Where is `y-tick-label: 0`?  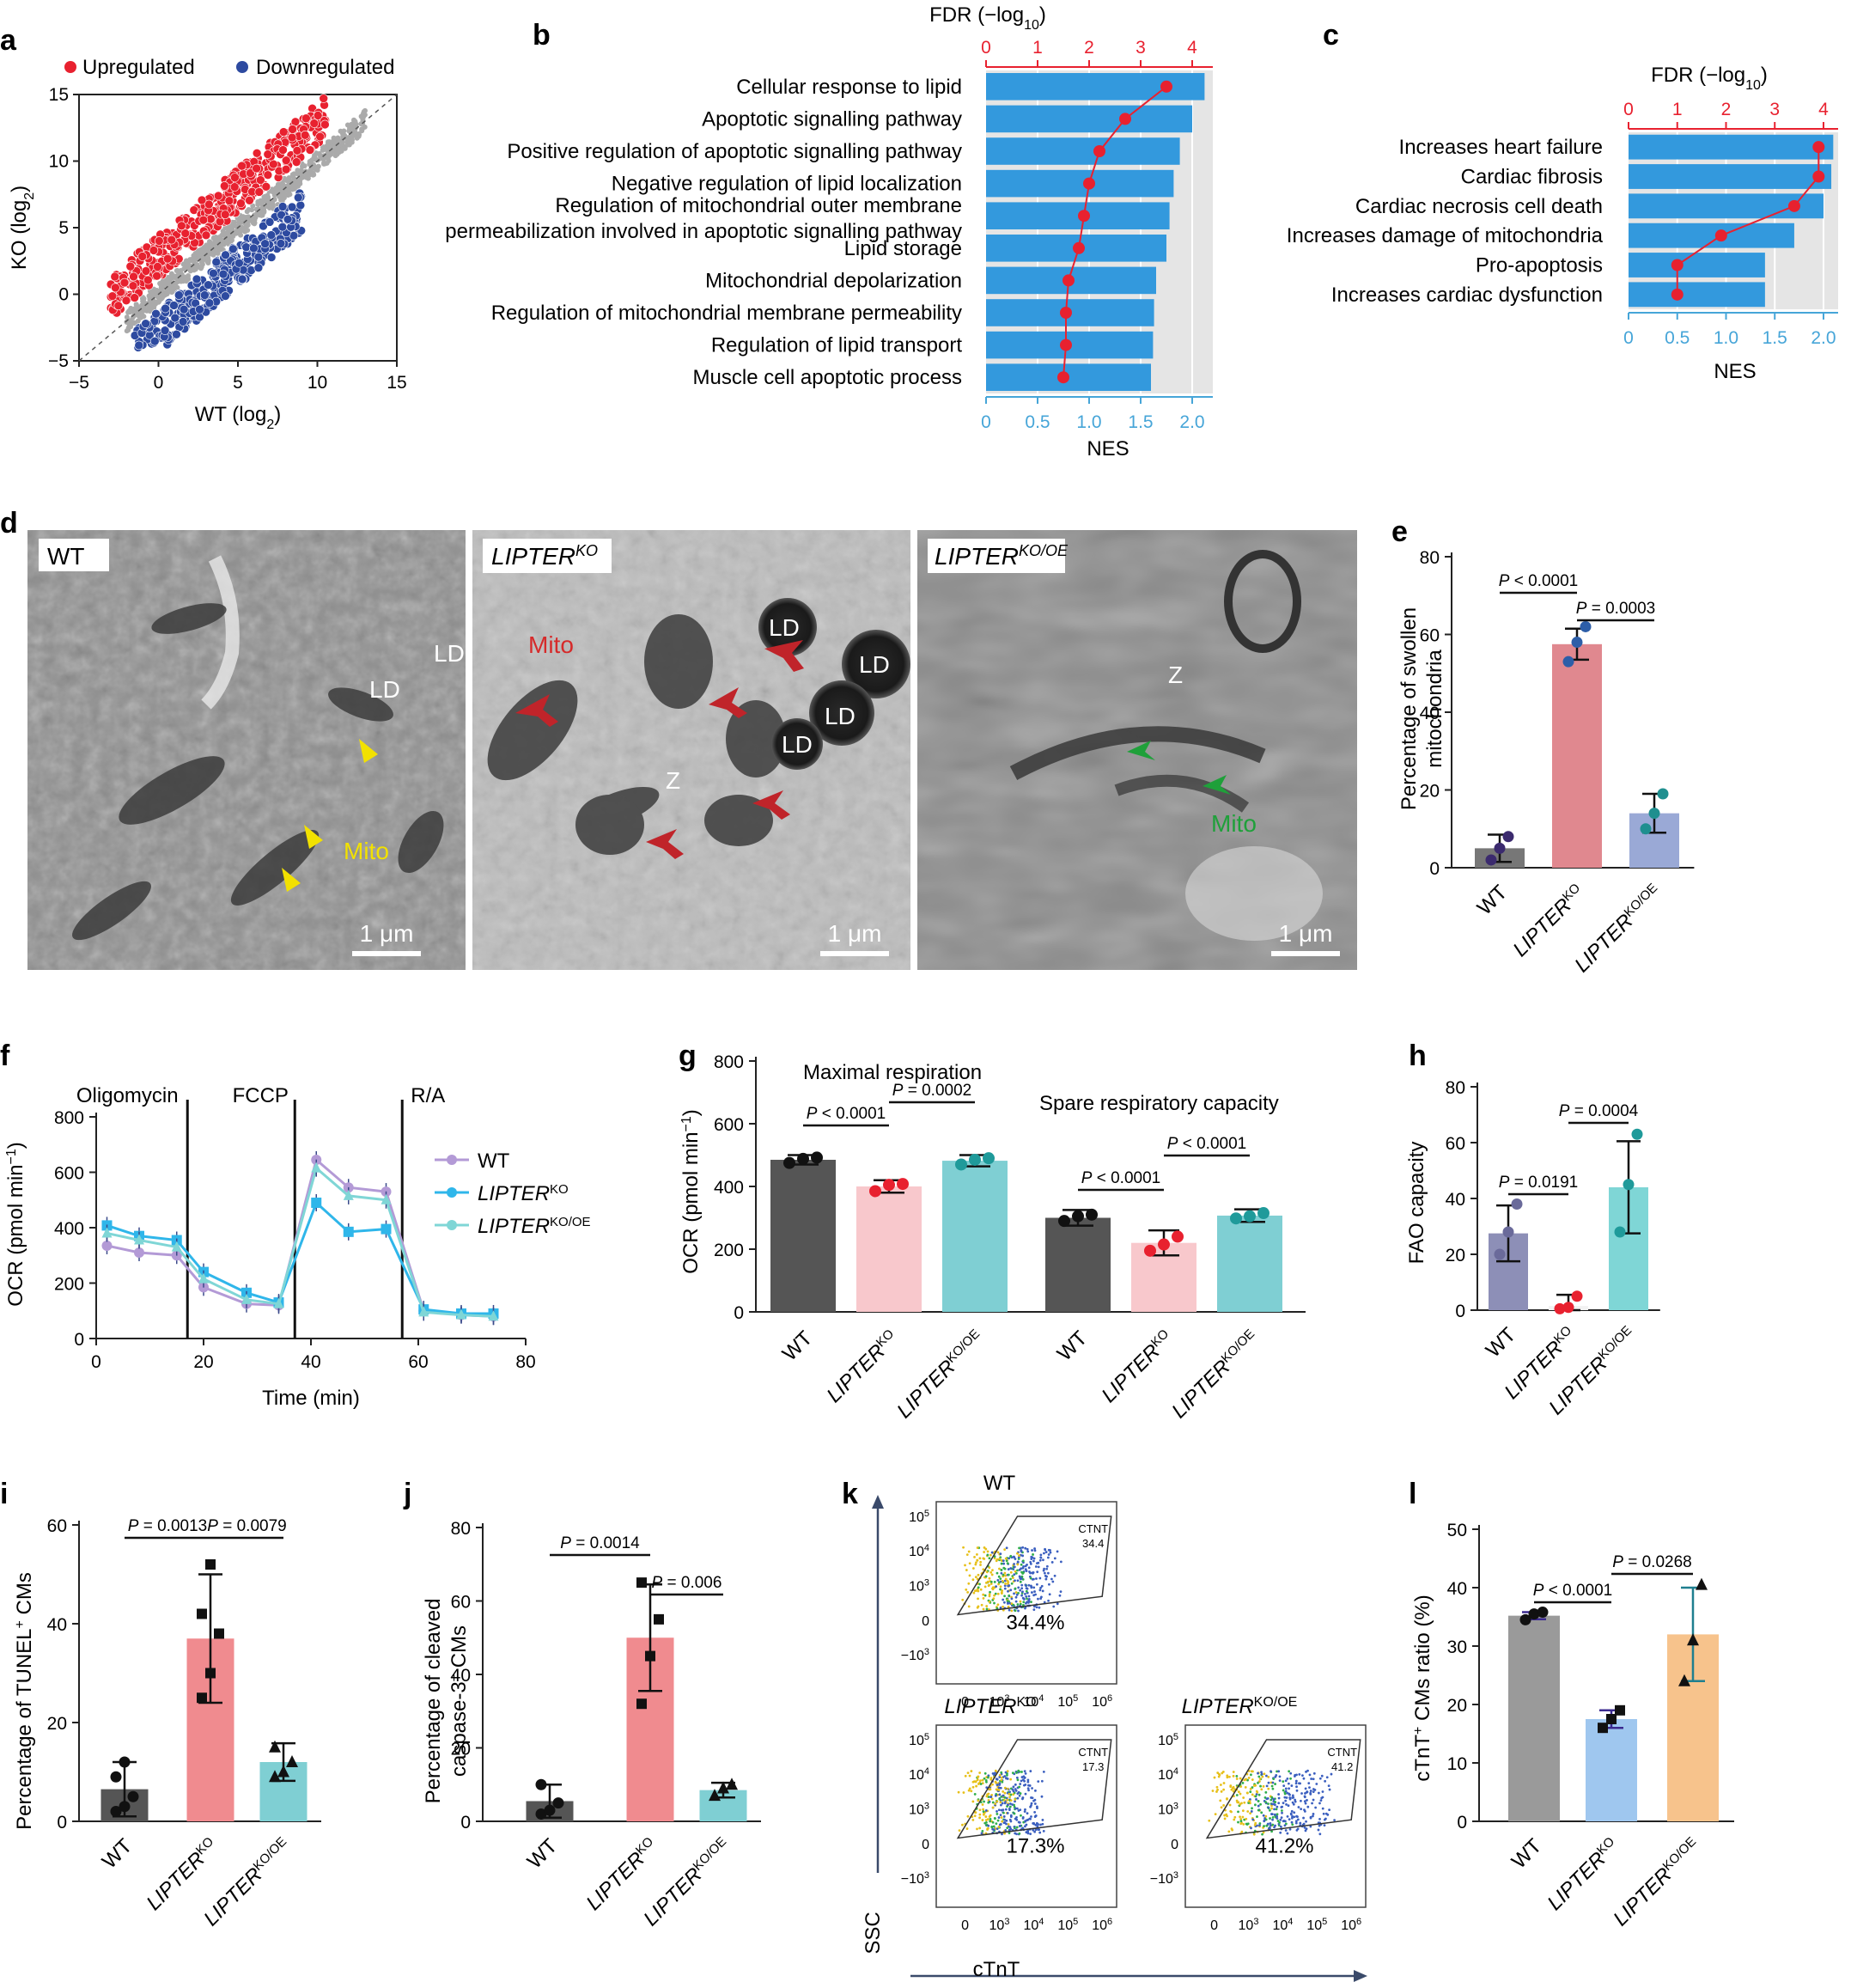
y-tick-label: 0 is located at coordinates (465, 1822).